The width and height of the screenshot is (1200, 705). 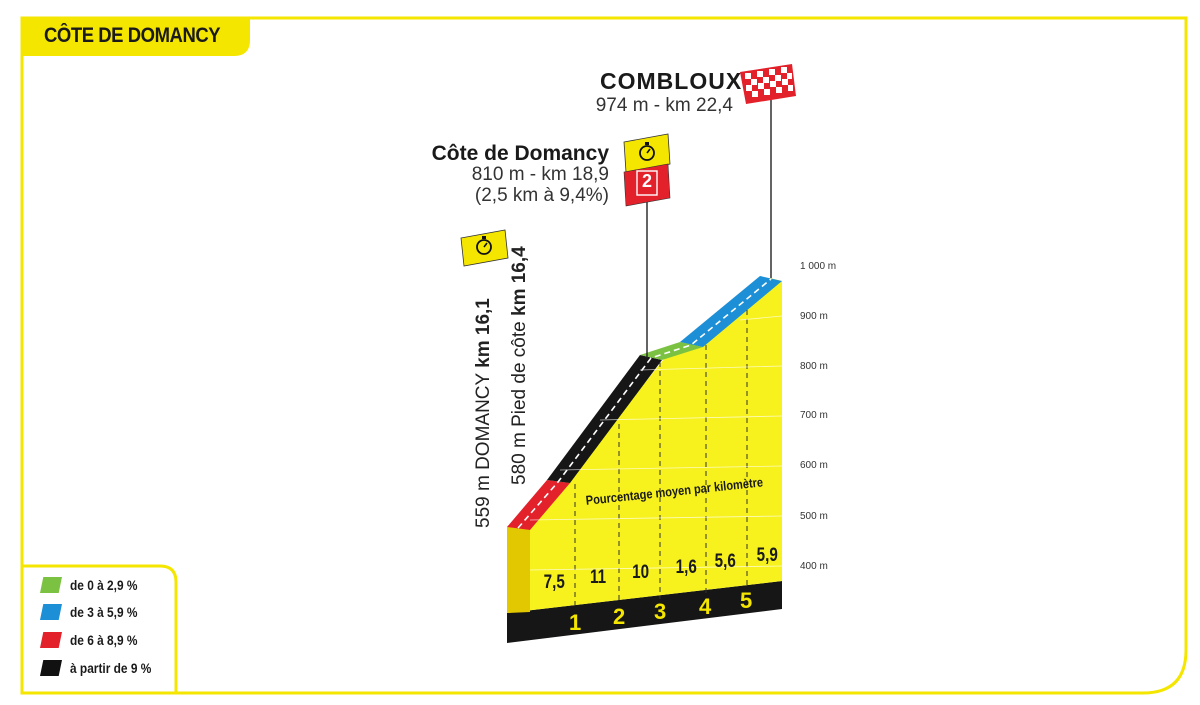 I want to click on gradient-value: 10, so click(x=641, y=572).